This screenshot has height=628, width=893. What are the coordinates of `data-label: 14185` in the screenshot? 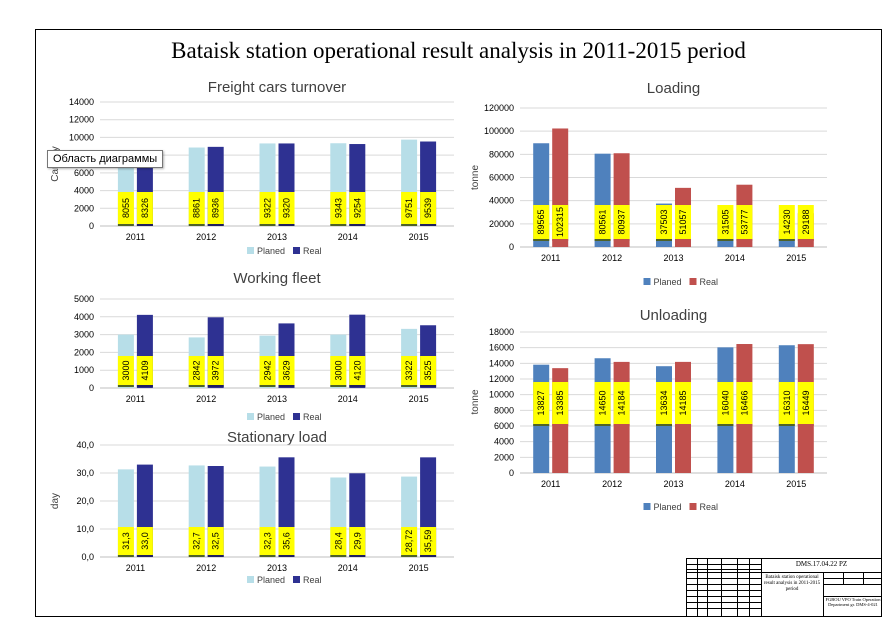 It's located at (683, 402).